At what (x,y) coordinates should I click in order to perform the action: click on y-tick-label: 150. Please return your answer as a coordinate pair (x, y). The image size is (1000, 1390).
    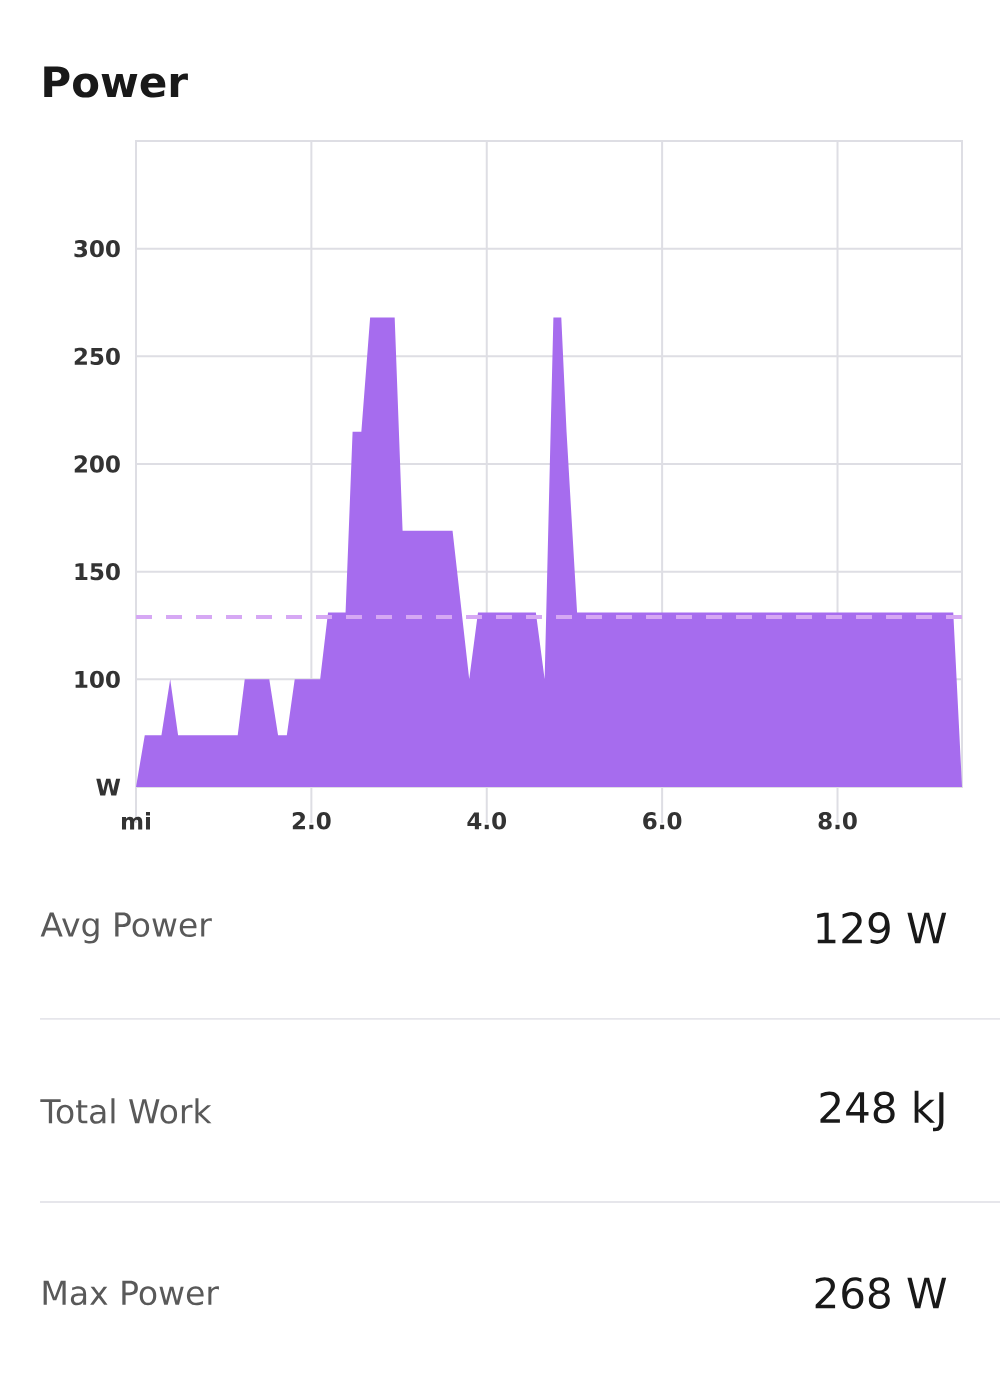
    Looking at the image, I should click on (97, 571).